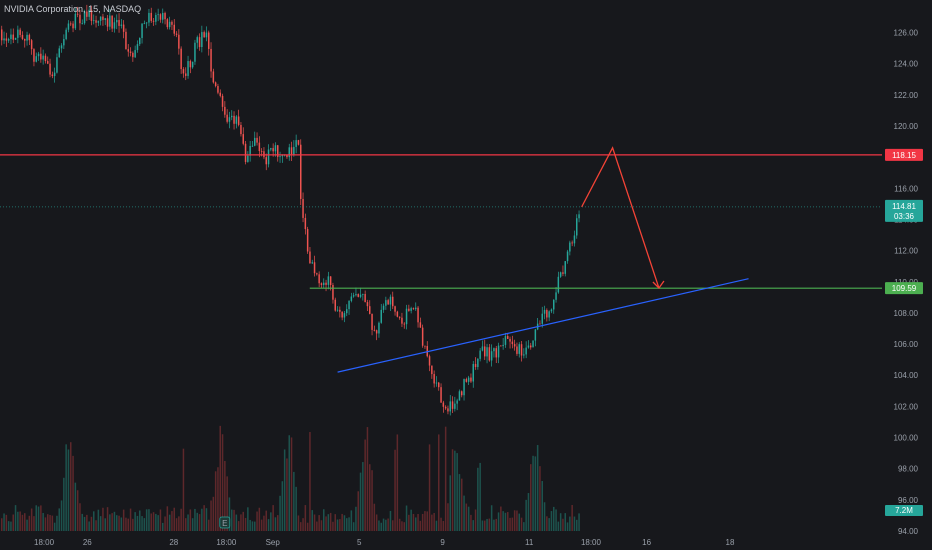 The width and height of the screenshot is (932, 550). I want to click on price-tick-label: 126.00, so click(906, 33).